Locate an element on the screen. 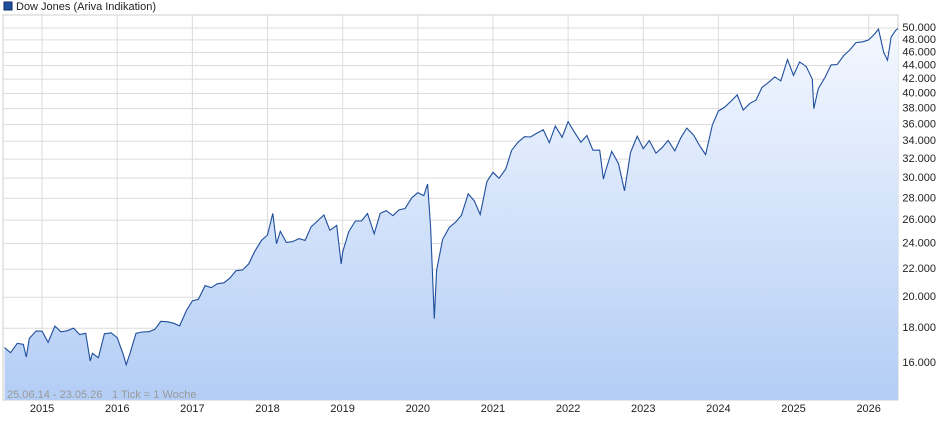  x-tick-label: 2017 is located at coordinates (192, 409).